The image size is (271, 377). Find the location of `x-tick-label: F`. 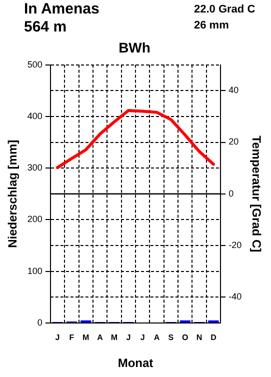

x-tick-label: F is located at coordinates (71, 337).